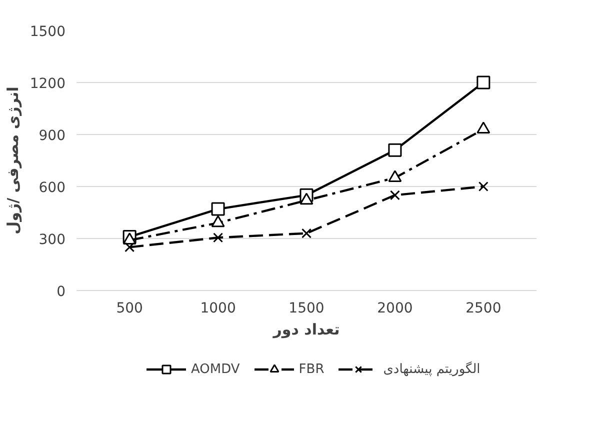  Describe the element at coordinates (48, 84) in the screenshot. I see `y-tick-label: 1200` at that location.